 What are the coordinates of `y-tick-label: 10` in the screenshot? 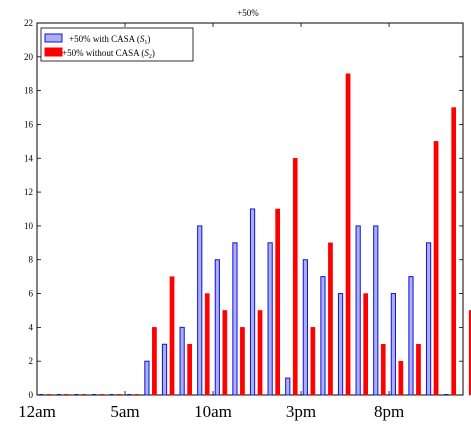 It's located at (29, 226).